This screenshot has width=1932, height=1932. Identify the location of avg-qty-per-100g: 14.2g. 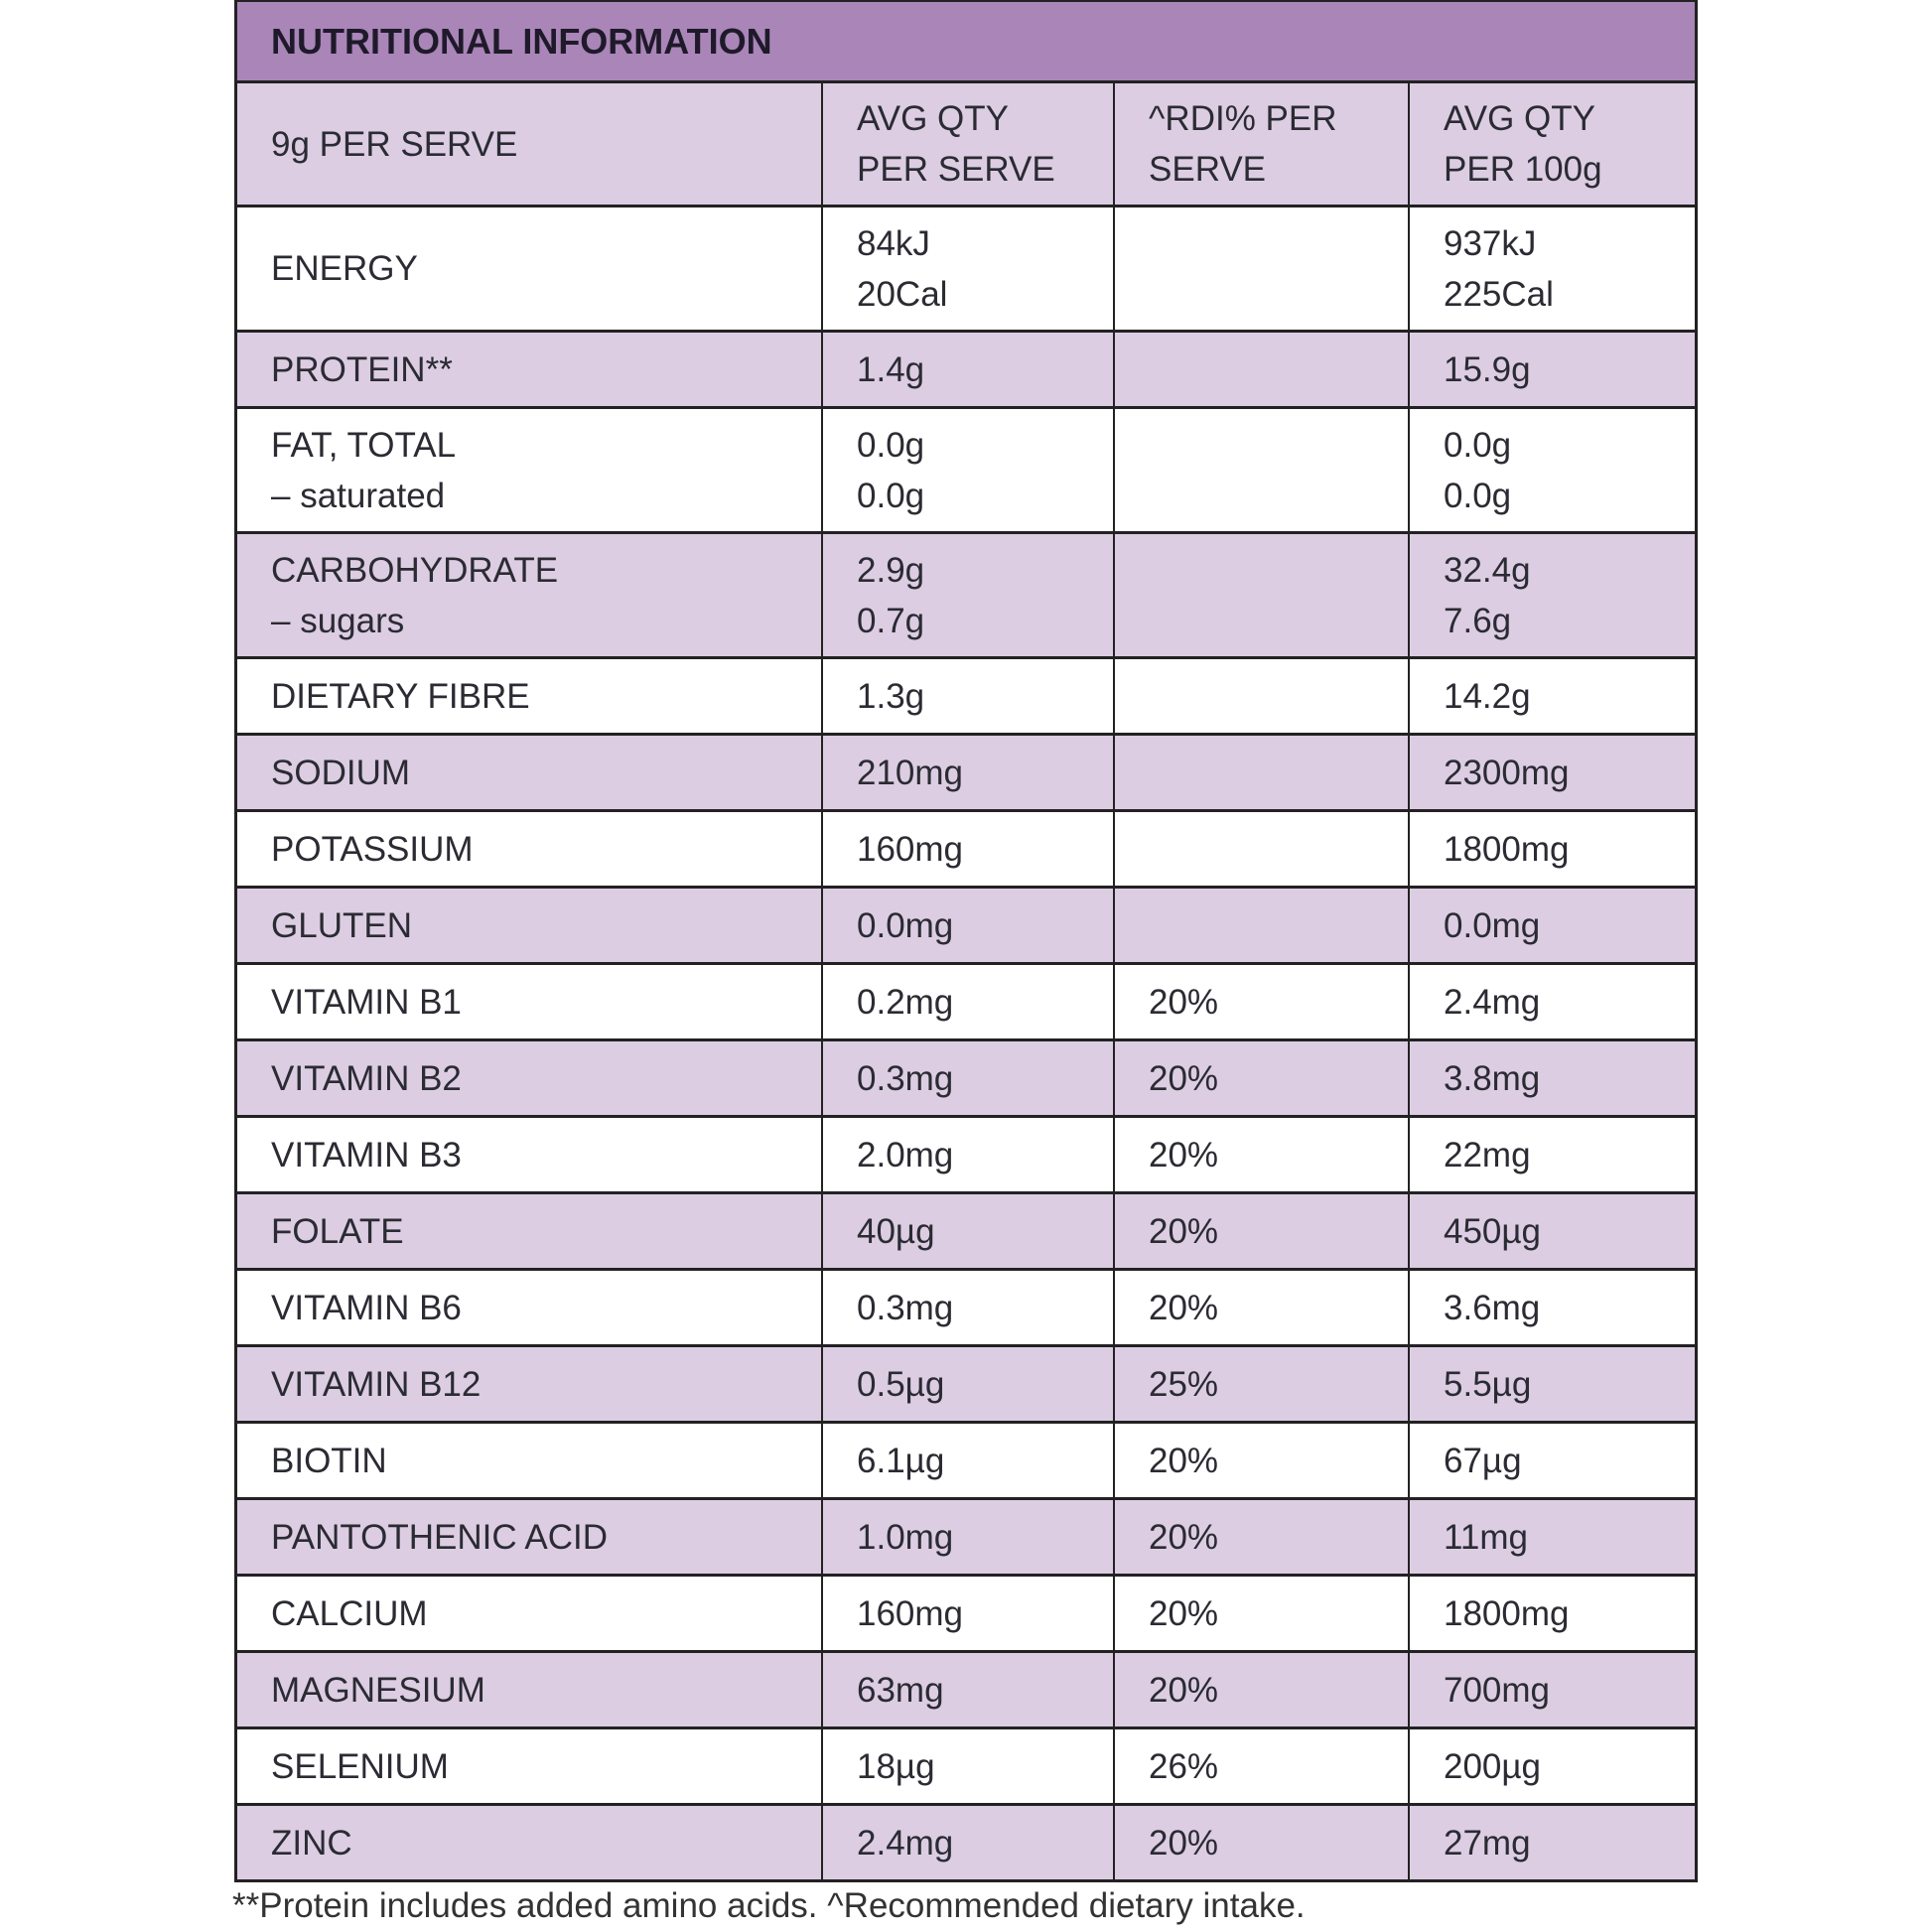
(1552, 696).